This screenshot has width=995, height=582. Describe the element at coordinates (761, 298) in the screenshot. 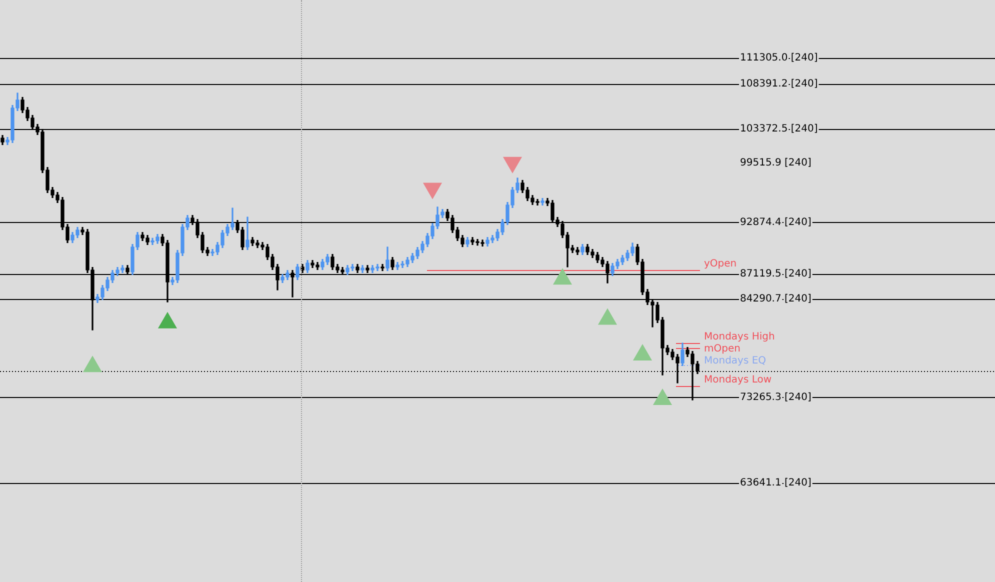

I see `y-tick-label: 84290.7` at that location.